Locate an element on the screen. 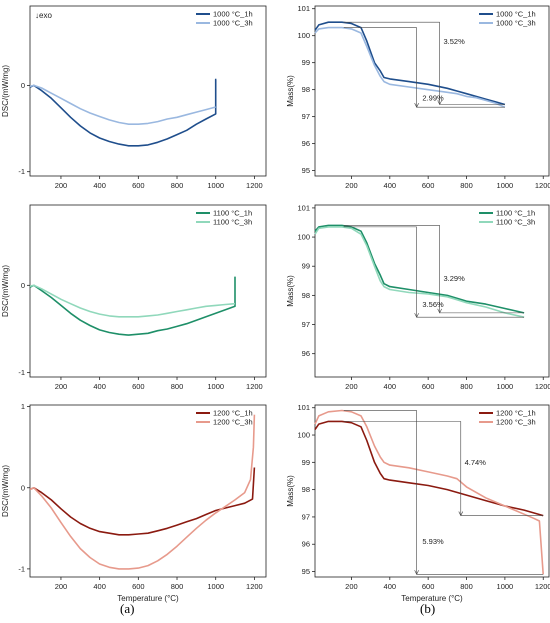  mass-loss-label: 3.29% is located at coordinates (455, 278).